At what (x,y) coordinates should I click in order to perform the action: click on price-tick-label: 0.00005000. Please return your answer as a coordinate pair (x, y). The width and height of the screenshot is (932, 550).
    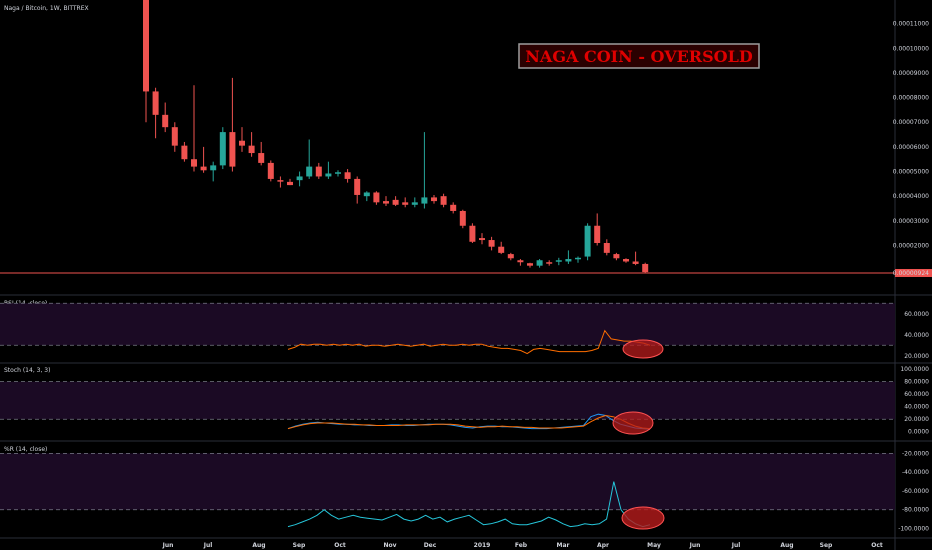
    Looking at the image, I should click on (911, 172).